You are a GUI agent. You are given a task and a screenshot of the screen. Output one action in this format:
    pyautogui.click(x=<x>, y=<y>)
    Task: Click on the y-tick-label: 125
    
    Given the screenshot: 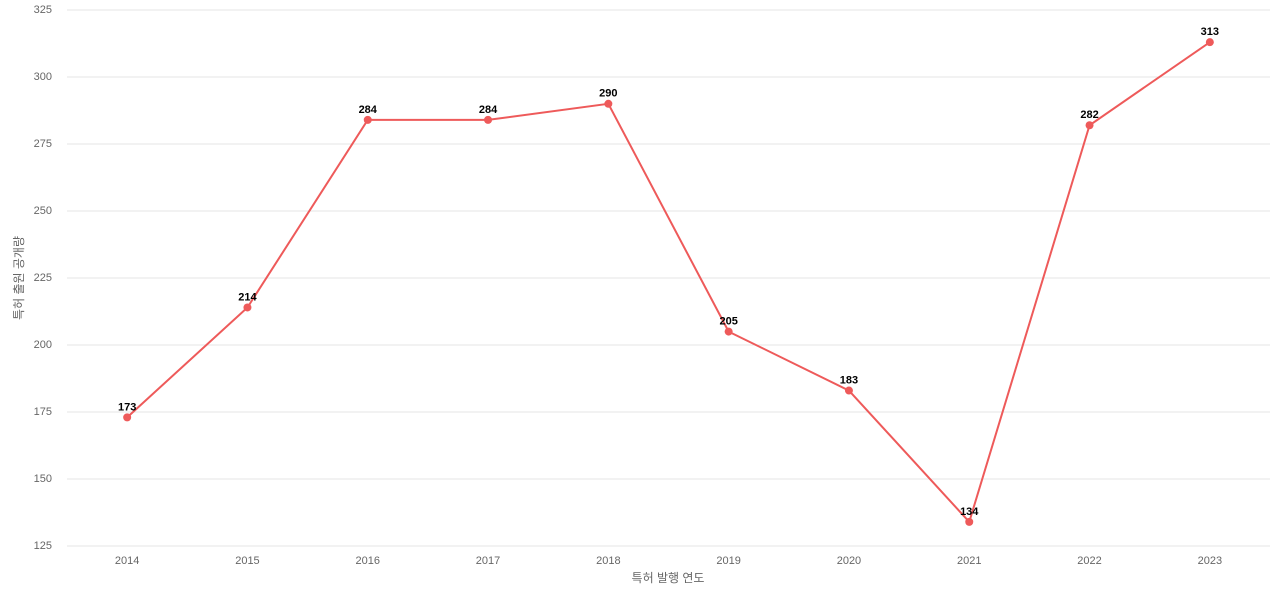 What is the action you would take?
    pyautogui.click(x=43, y=546)
    